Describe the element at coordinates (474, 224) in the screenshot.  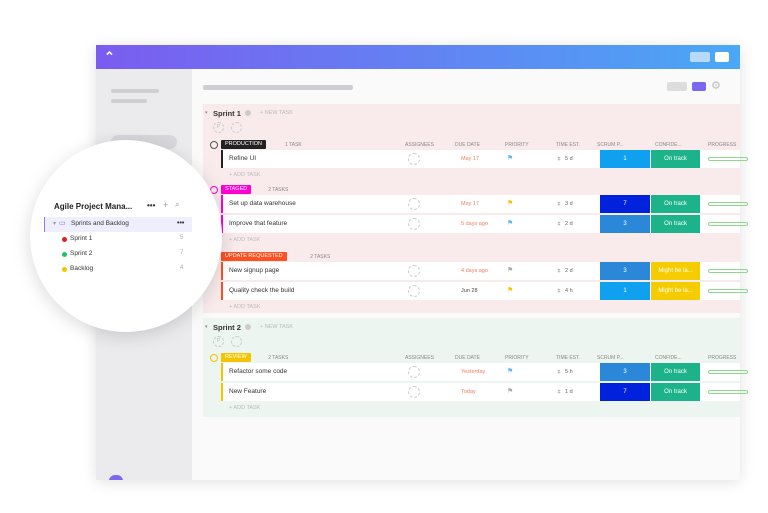
I see `due-date: 5 days ago` at that location.